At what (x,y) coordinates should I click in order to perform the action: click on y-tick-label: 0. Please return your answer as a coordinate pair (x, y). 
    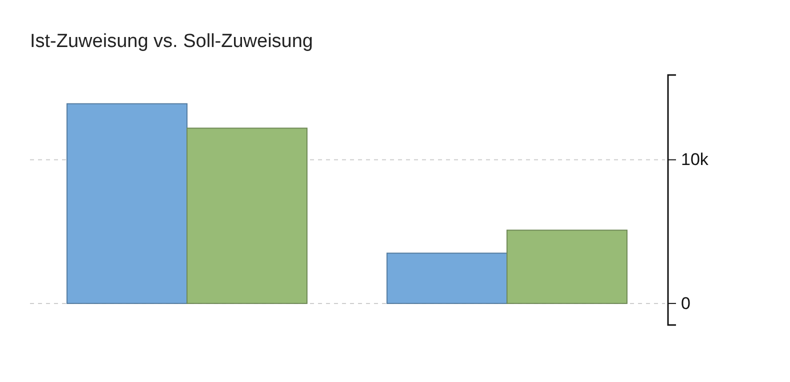
    Looking at the image, I should click on (685, 303).